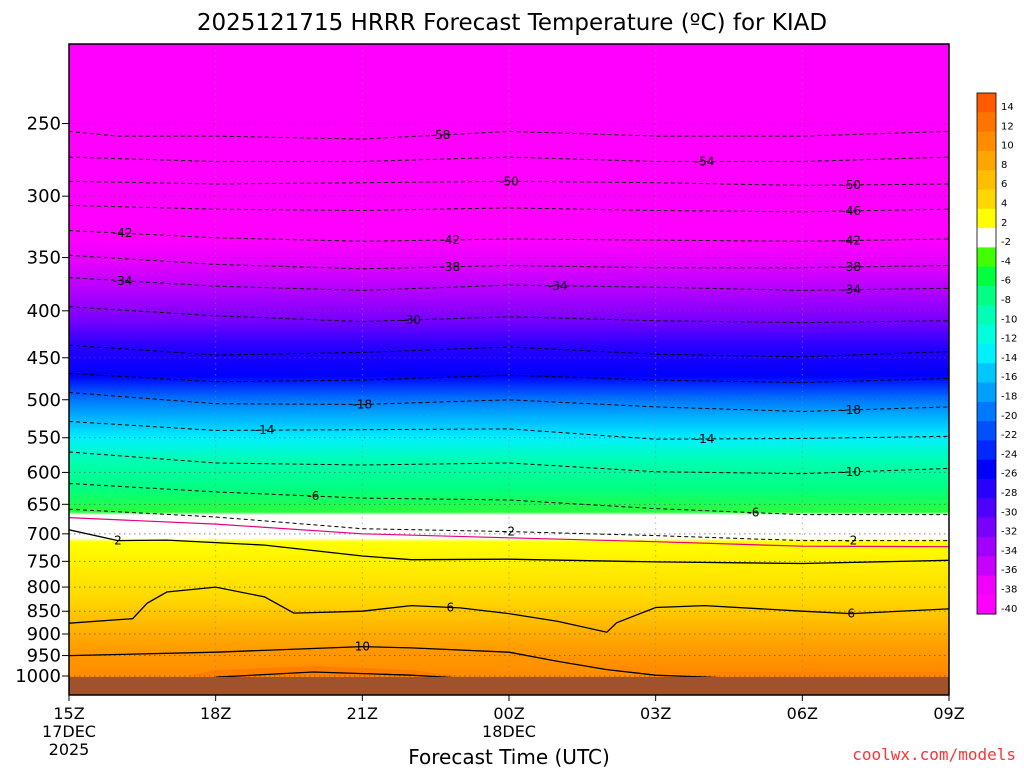  I want to click on isotherm: -18 -18, so click(509, 404).